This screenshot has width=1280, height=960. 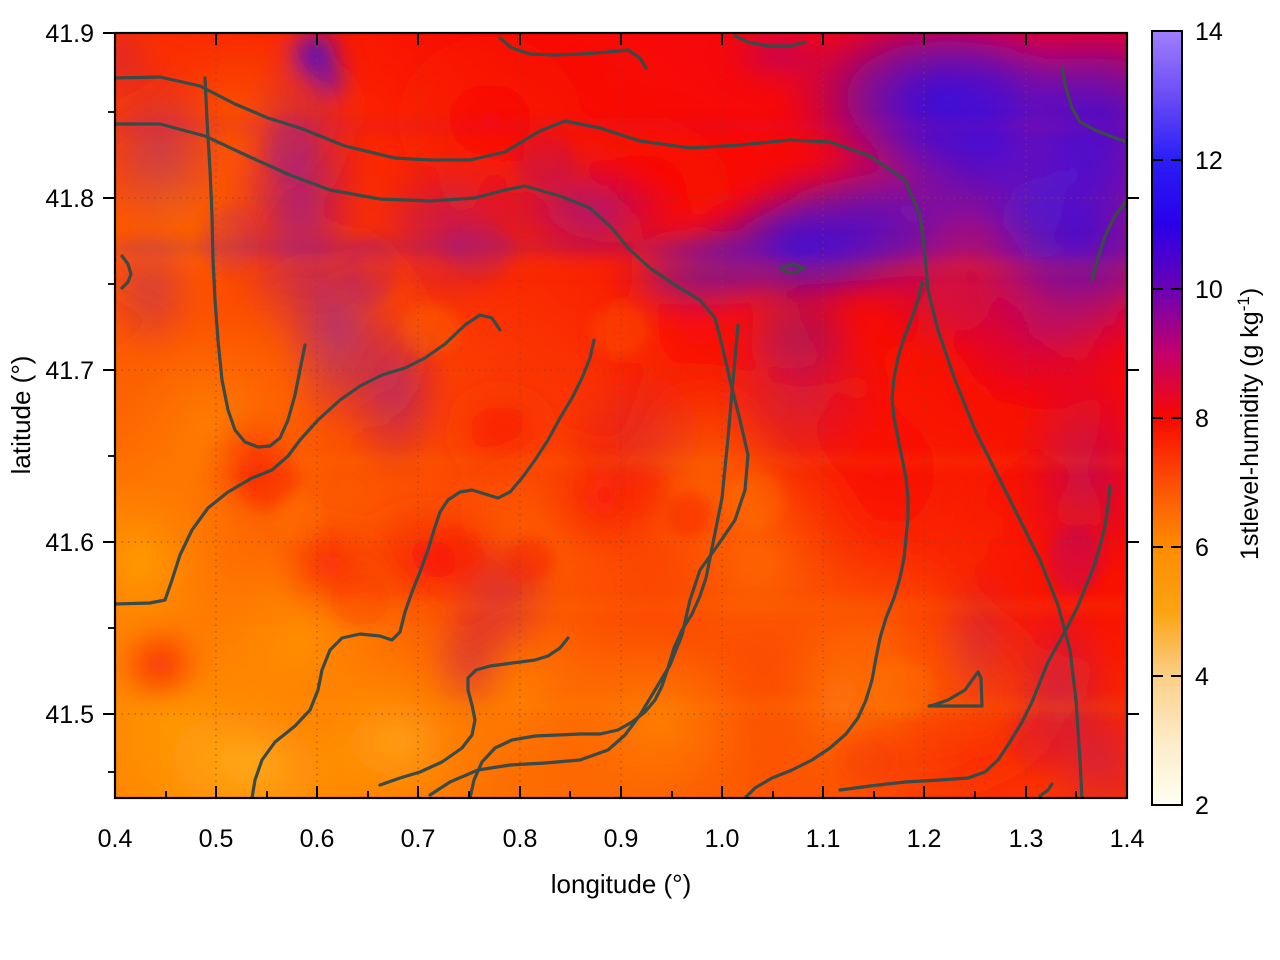 I want to click on y-tick-label: 41.5, so click(x=69, y=715).